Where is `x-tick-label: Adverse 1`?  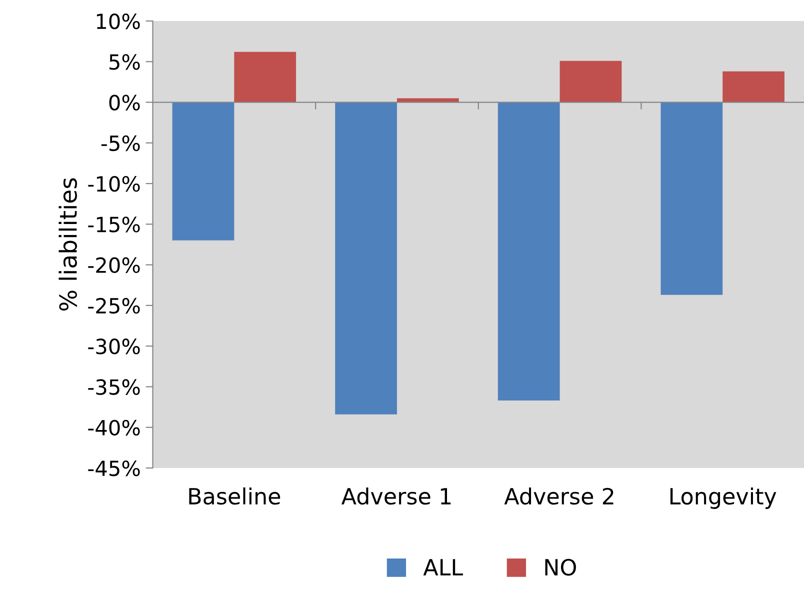
x-tick-label: Adverse 1 is located at coordinates (396, 496).